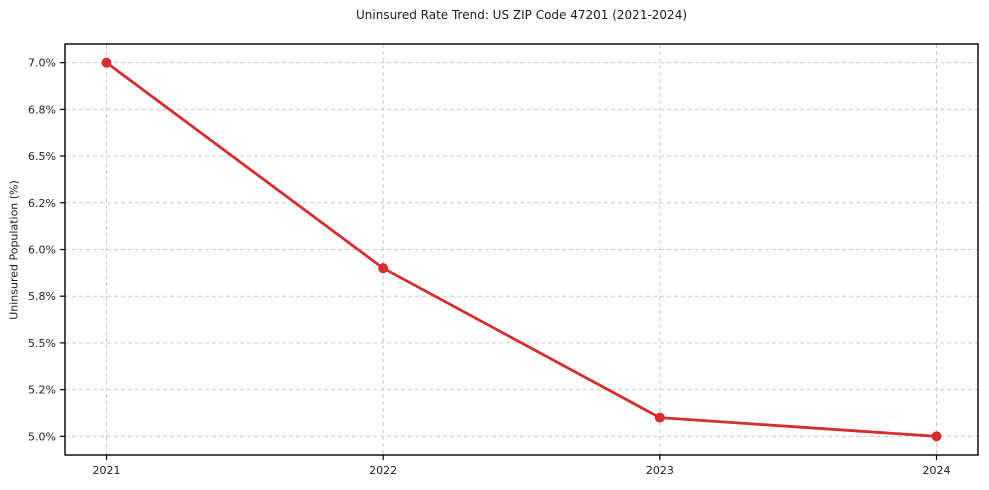  I want to click on x-tick-label: 2021, so click(107, 470).